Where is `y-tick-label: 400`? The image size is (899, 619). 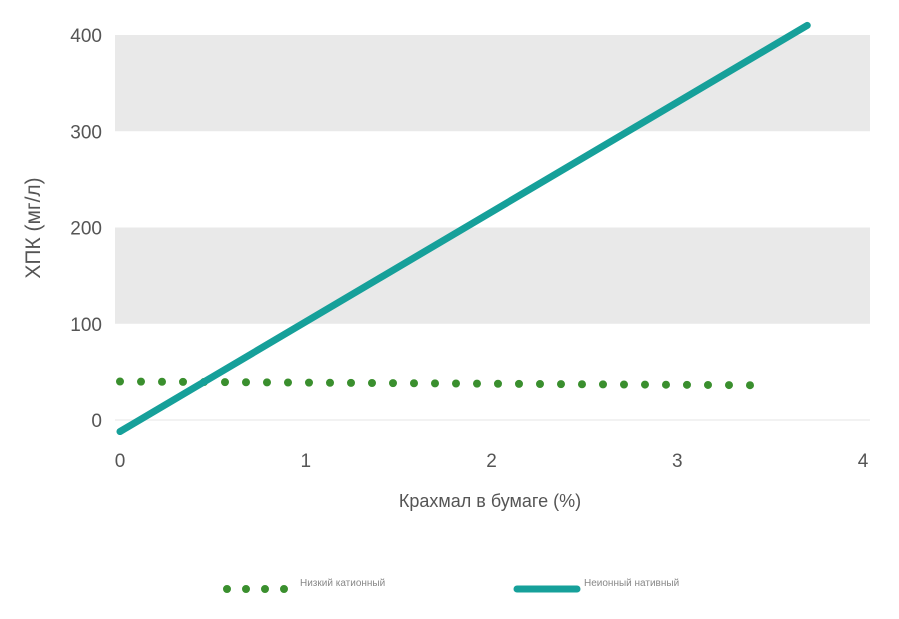 y-tick-label: 400 is located at coordinates (86, 36).